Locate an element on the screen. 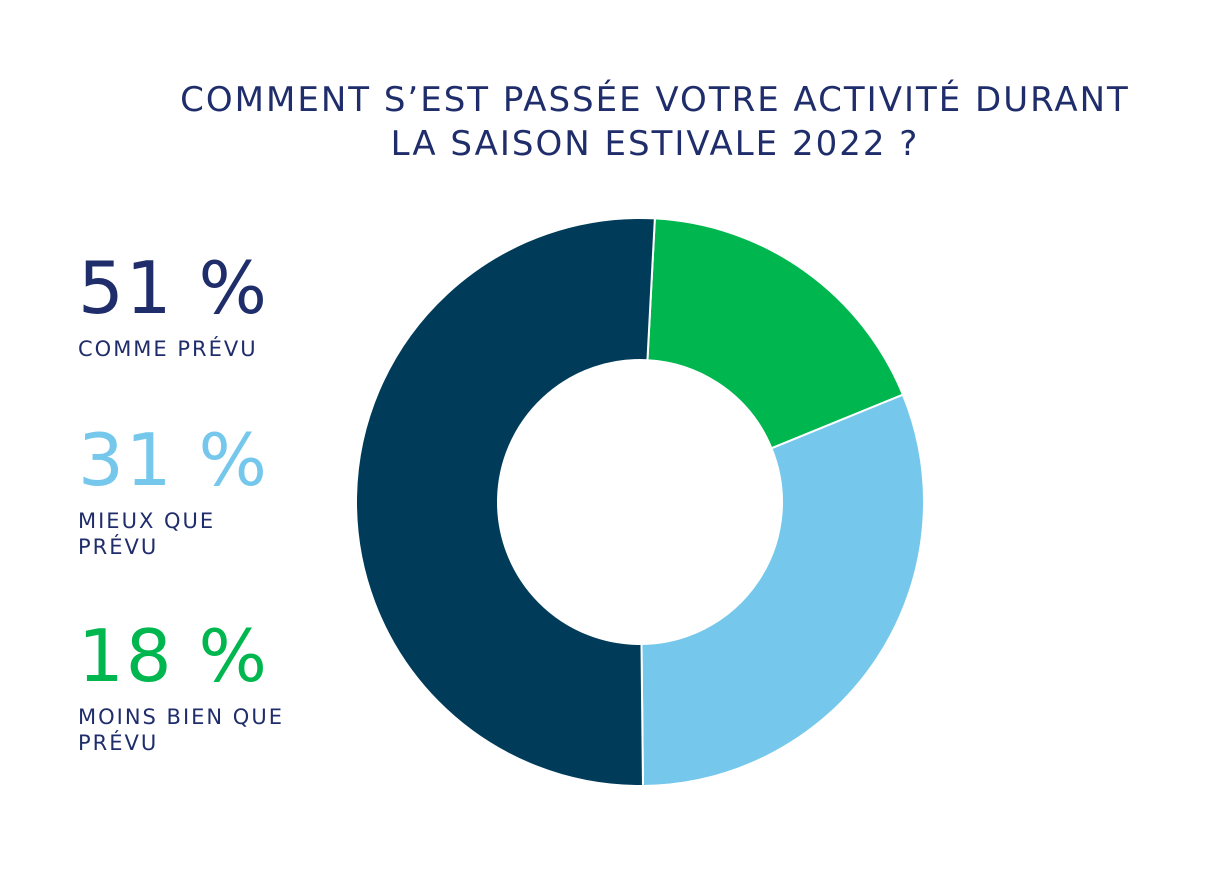  legend-item-moins-bien-que-prevu: 18 % MOINS BIEN QUE PRÉVU is located at coordinates (203, 688).